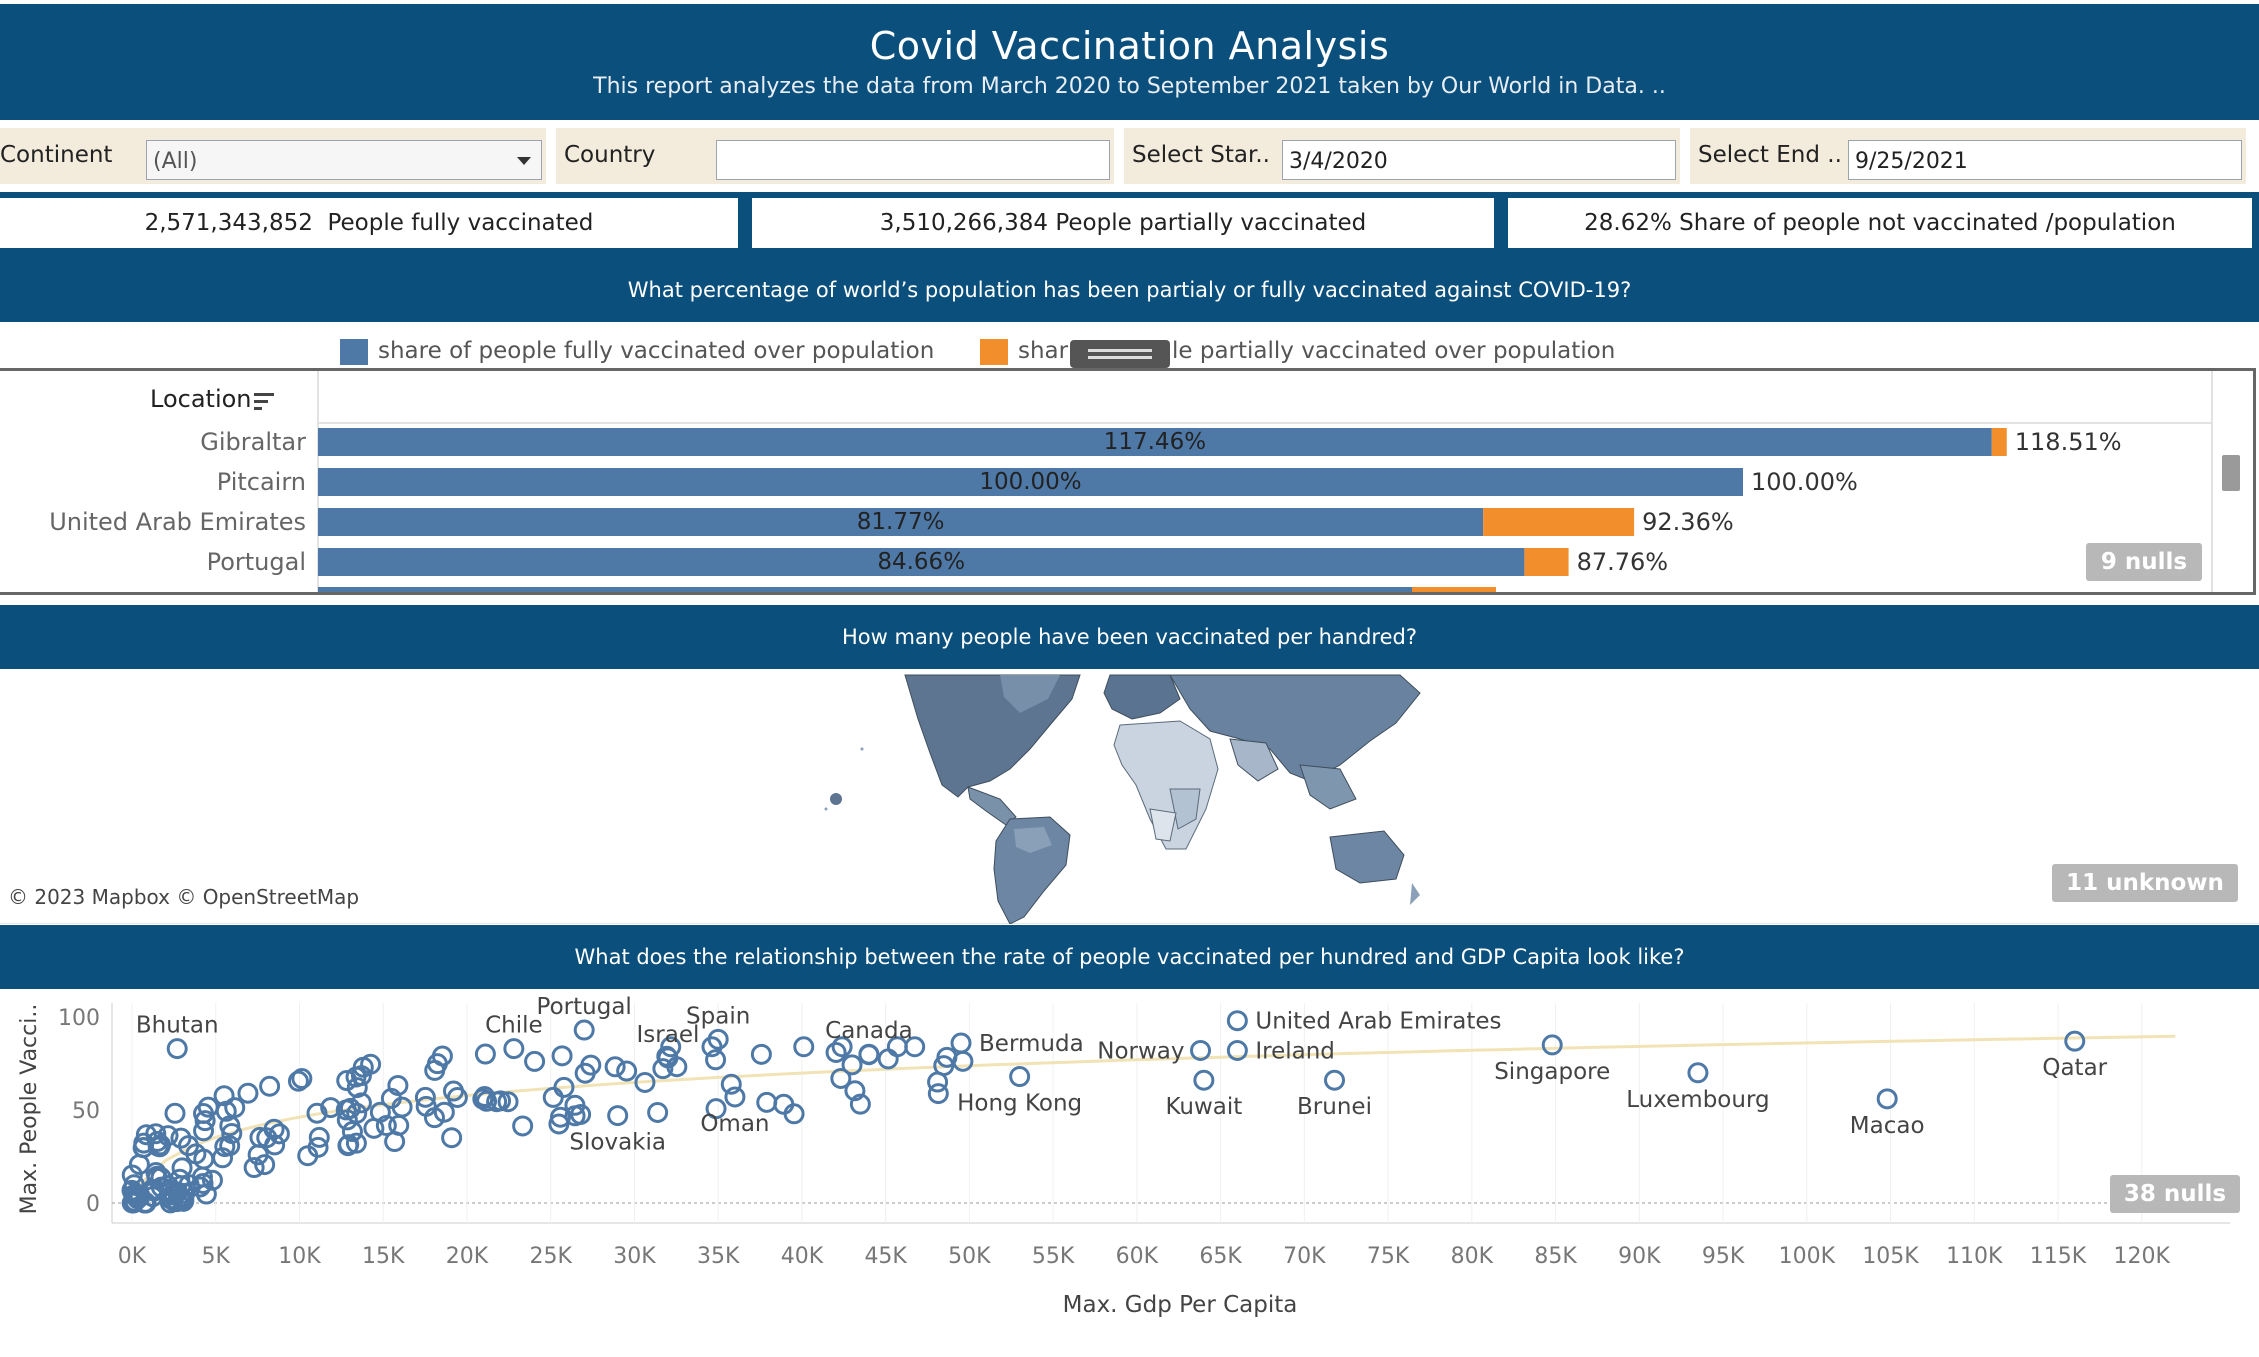 The height and width of the screenshot is (1357, 2259). What do you see at coordinates (2075, 1041) in the screenshot?
I see `scatter-point-qatar` at bounding box center [2075, 1041].